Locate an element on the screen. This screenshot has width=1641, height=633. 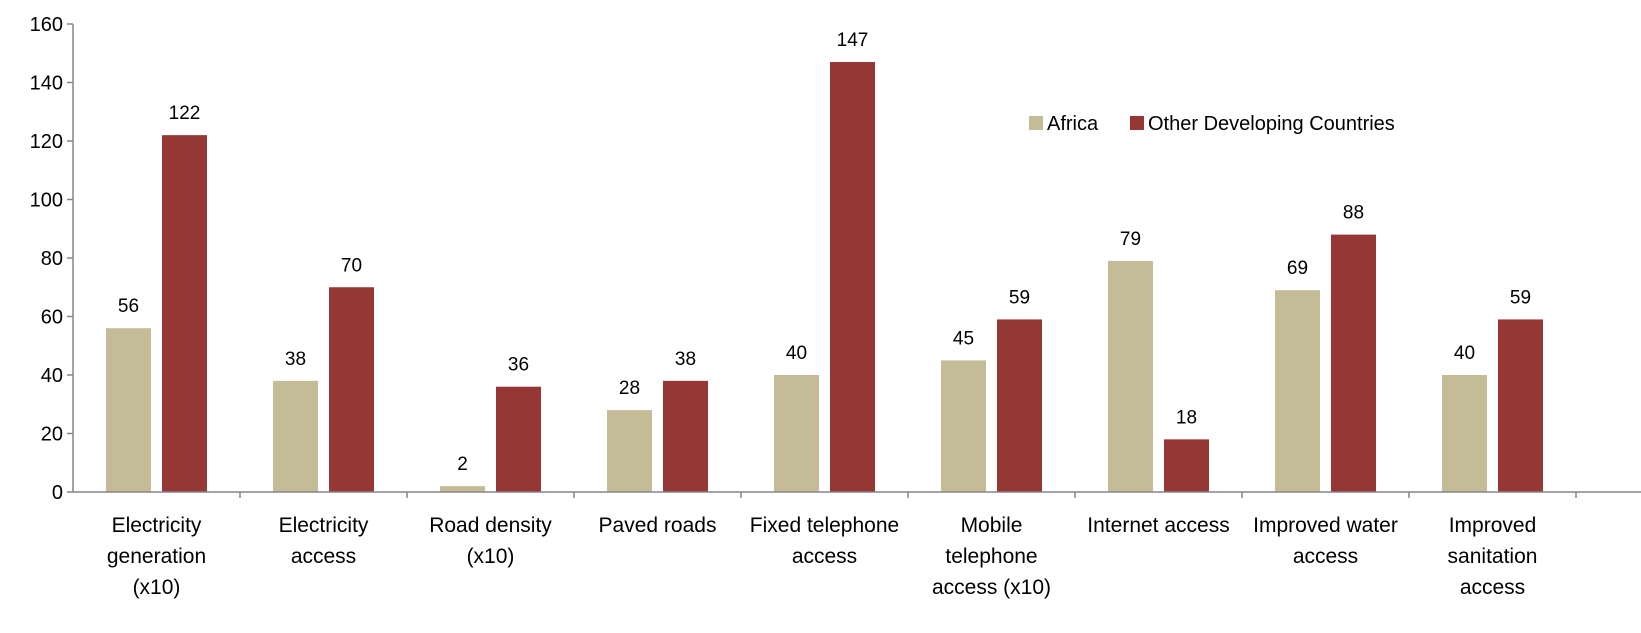
y-axis: 0 20 40 60 80 100 120 140 160 is located at coordinates (52, 259).